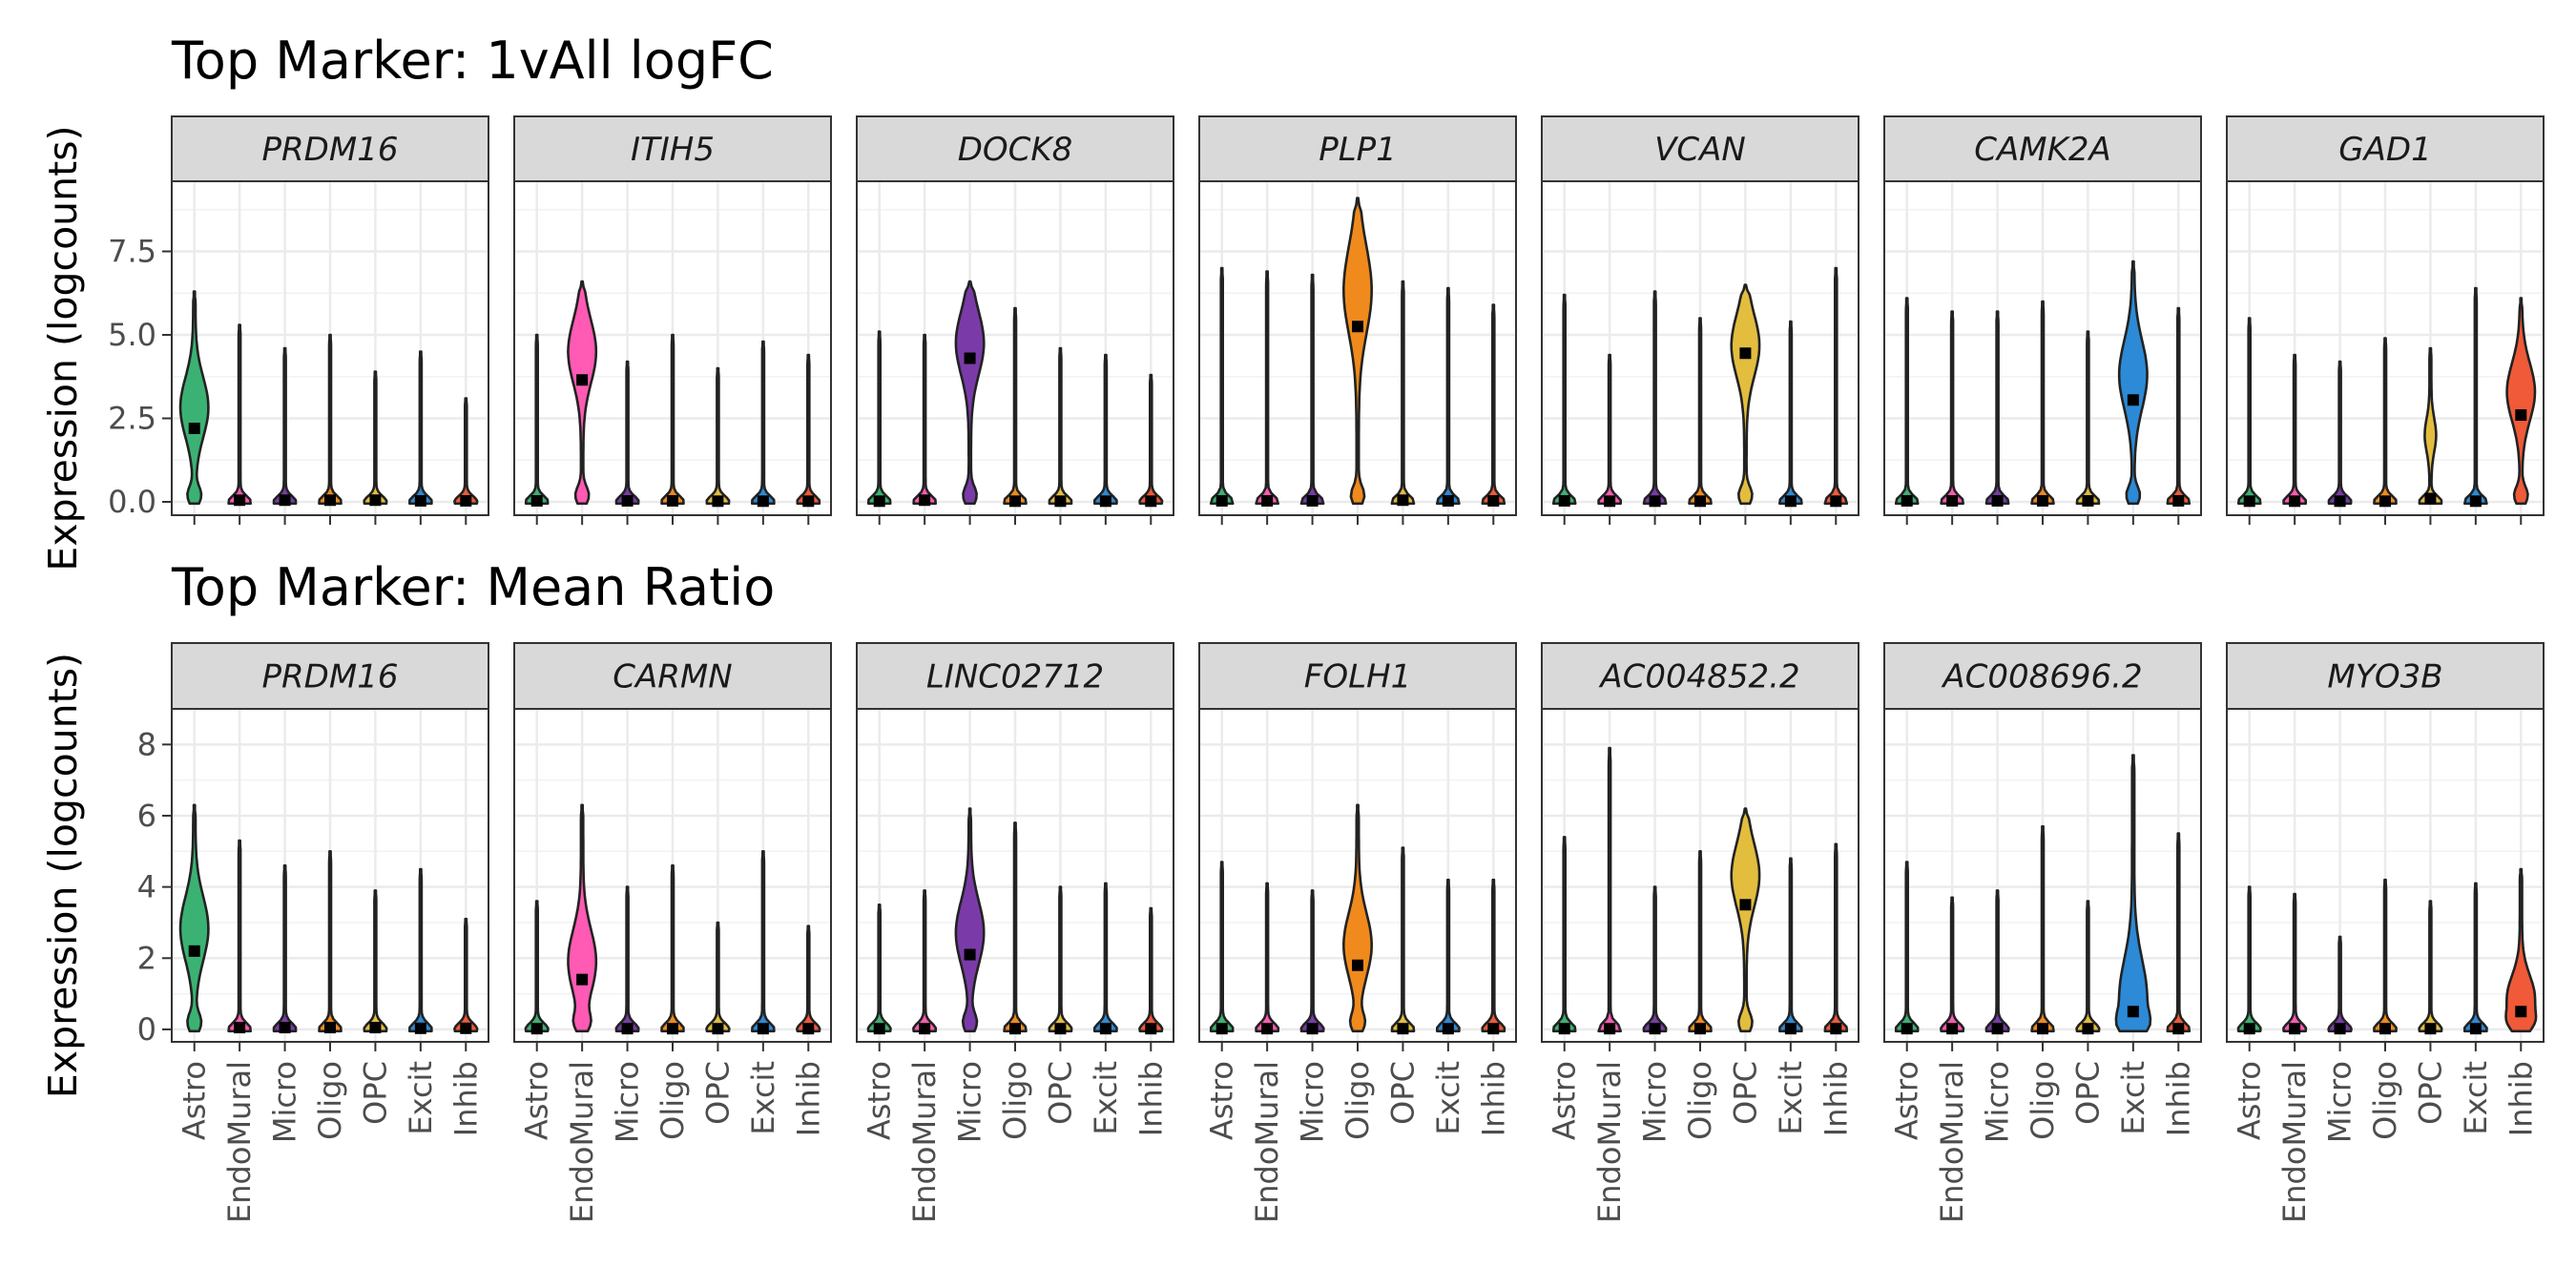 This screenshot has width=2576, height=1288. What do you see at coordinates (2041, 677) in the screenshot?
I see `facet-label: AC008696.2` at bounding box center [2041, 677].